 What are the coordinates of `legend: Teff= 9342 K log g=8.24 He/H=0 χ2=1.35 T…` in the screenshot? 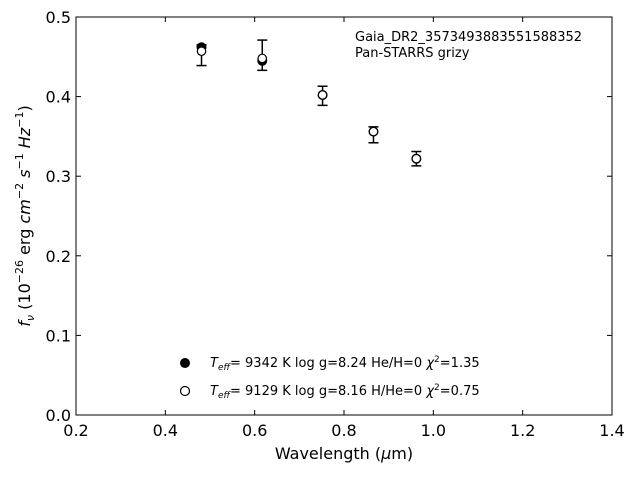 It's located at (329, 378).